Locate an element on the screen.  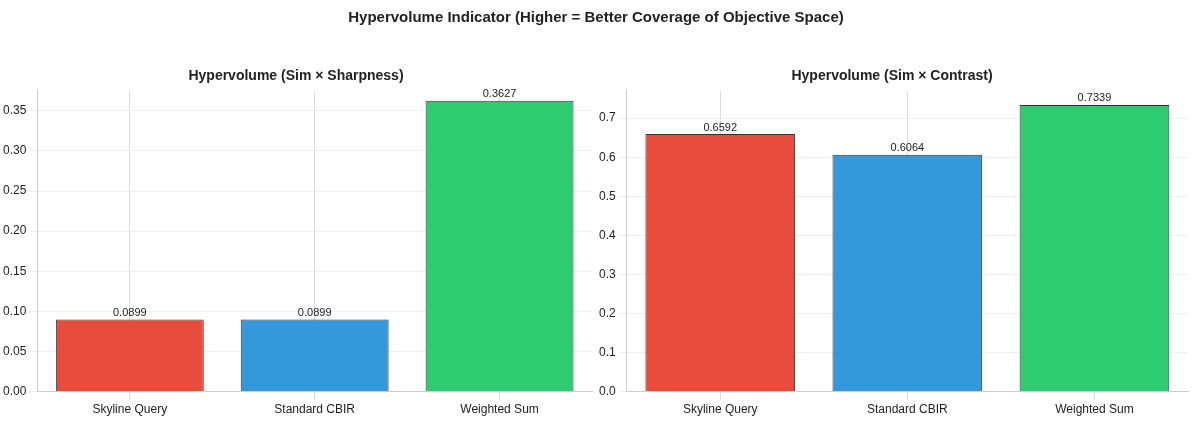
data-label: 0.3627 is located at coordinates (499, 93).